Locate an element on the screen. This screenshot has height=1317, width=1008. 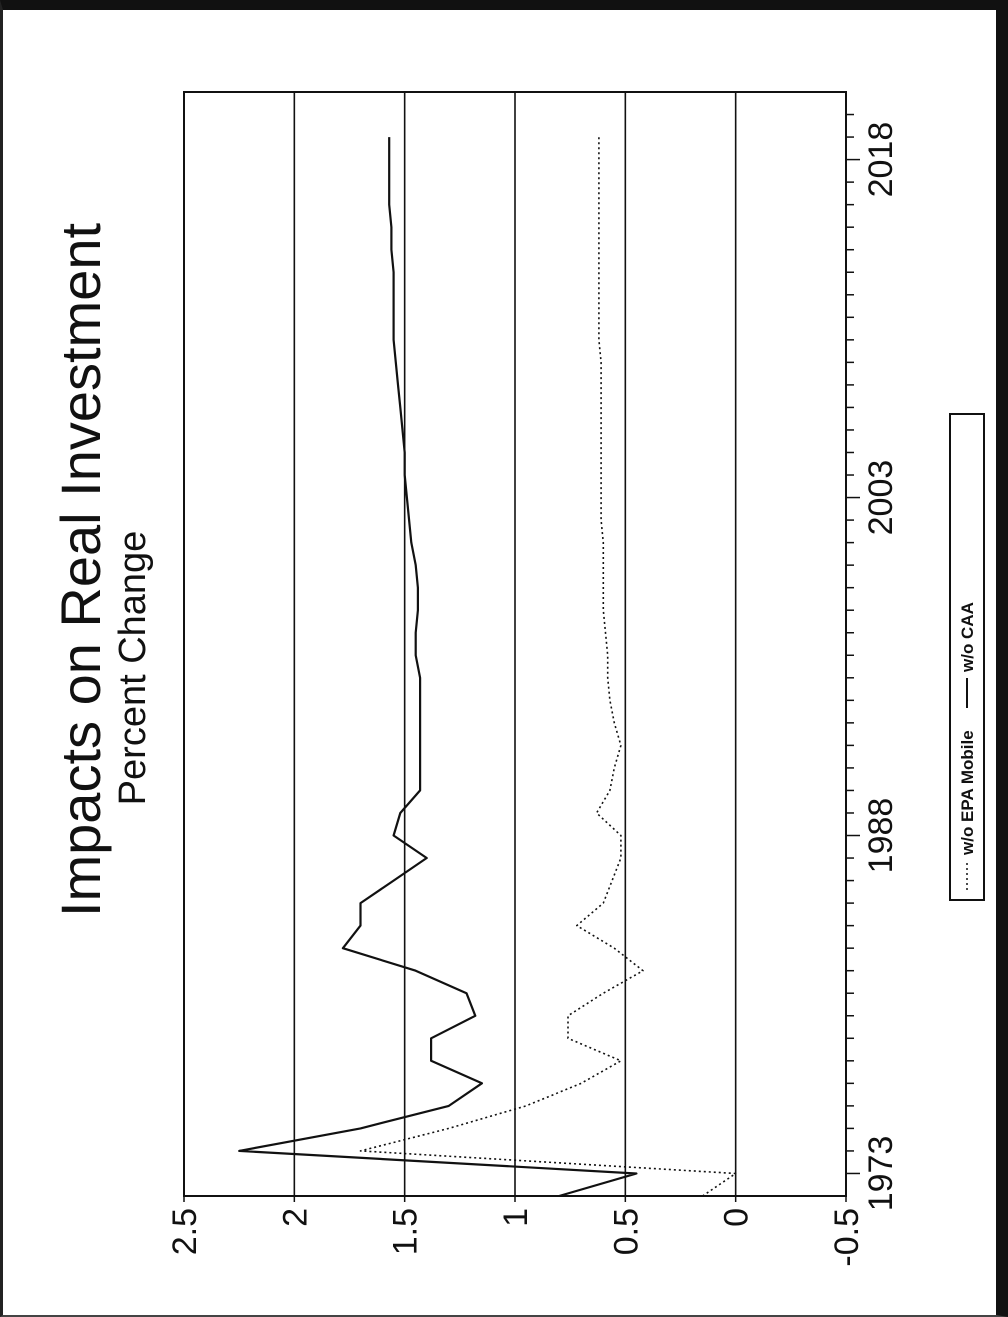
y-tick-label: 0.5 is located at coordinates (626, 1231).